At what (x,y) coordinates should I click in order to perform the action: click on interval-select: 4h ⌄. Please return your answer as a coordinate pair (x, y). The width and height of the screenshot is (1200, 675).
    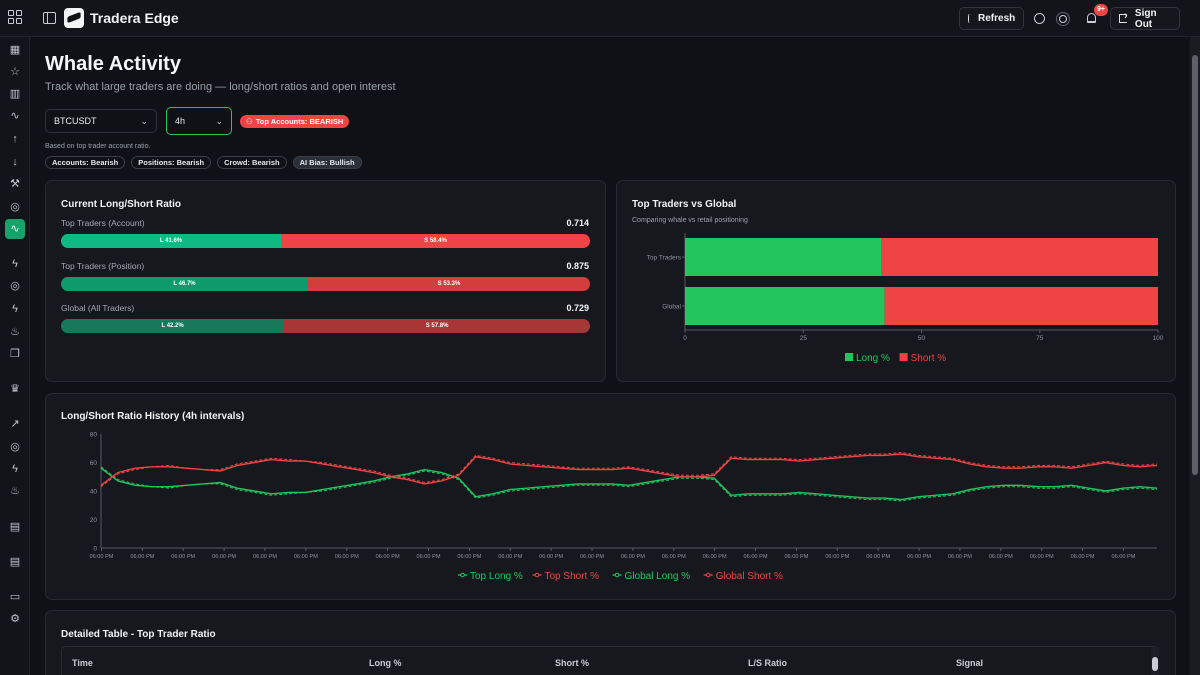
    Looking at the image, I should click on (199, 121).